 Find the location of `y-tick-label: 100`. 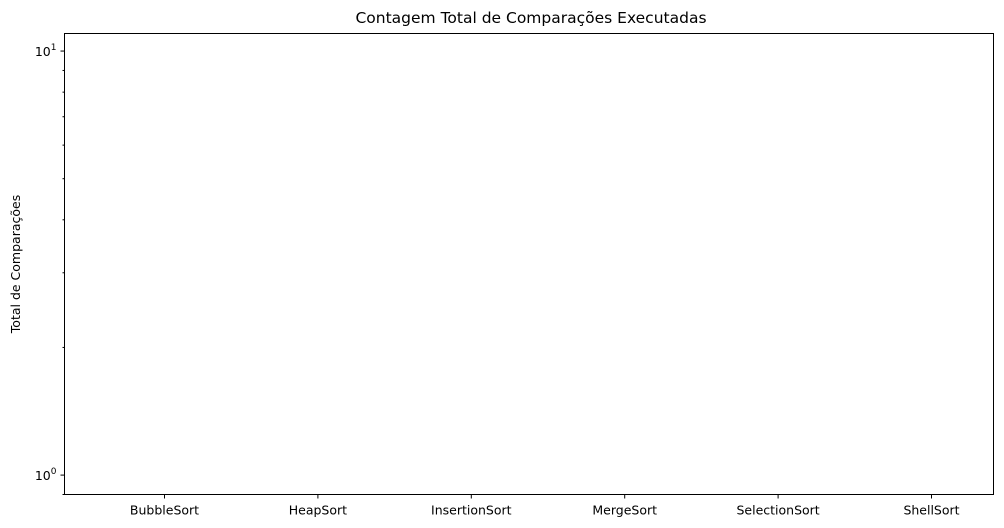

y-tick-label: 100 is located at coordinates (46, 475).